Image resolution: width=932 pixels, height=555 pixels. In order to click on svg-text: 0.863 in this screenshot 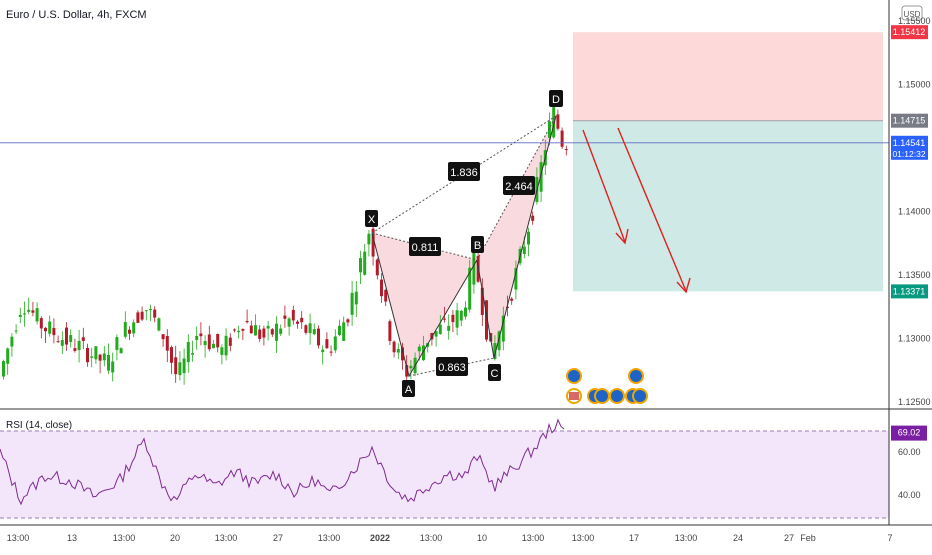, I will do `click(452, 368)`.